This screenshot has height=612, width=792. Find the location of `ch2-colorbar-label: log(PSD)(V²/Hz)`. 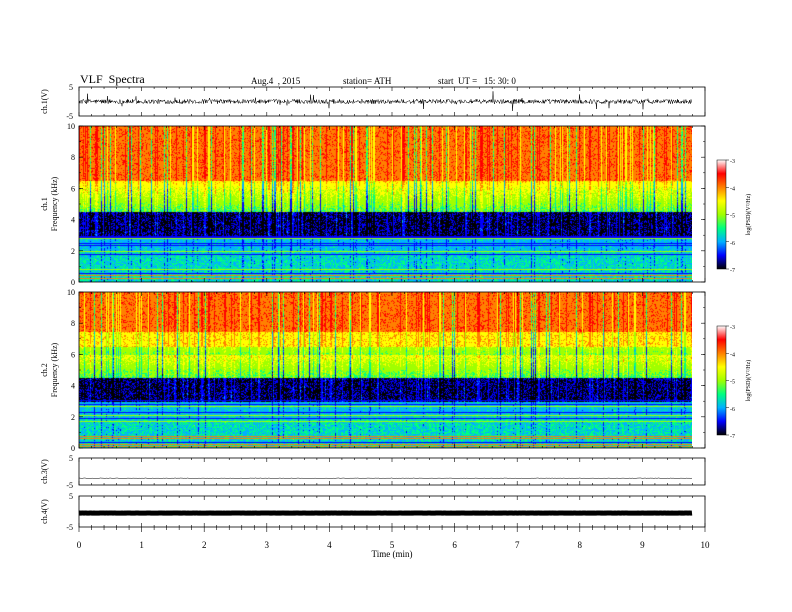

ch2-colorbar-label: log(PSD)(V²/Hz) is located at coordinates (748, 380).